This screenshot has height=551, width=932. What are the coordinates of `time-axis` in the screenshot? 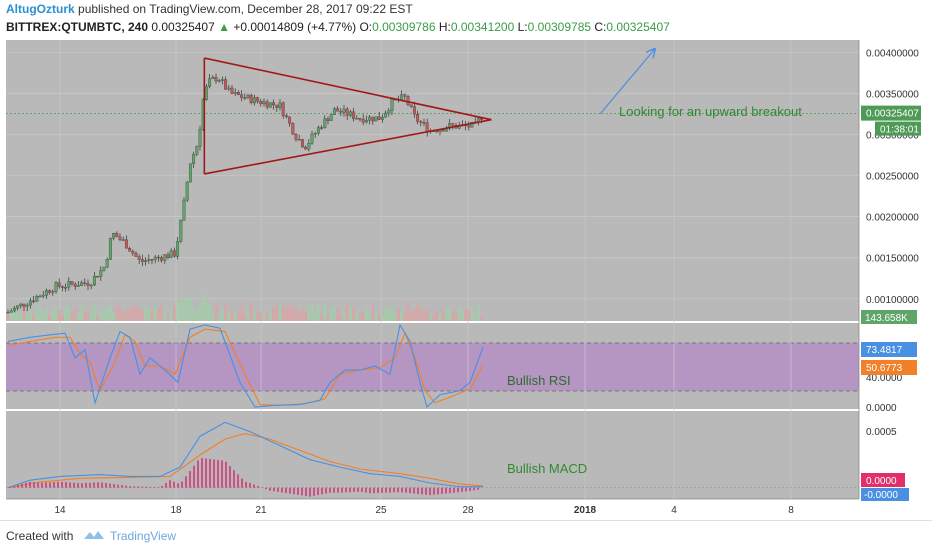 It's located at (466, 509).